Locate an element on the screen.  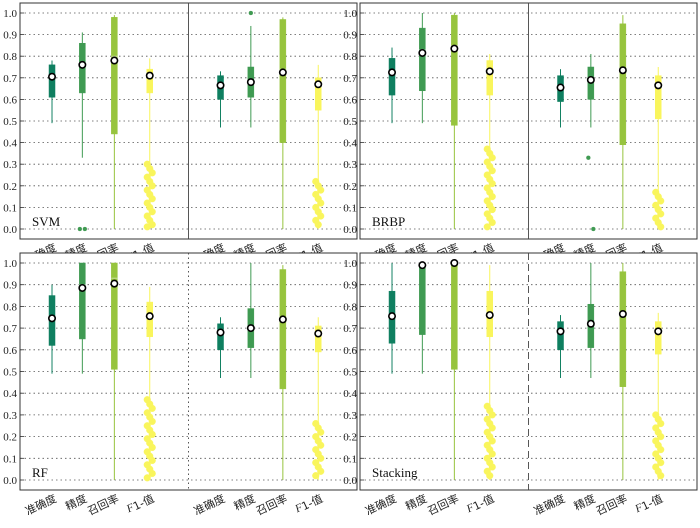
x-tick-label: F1-值 is located at coordinates (480, 504).